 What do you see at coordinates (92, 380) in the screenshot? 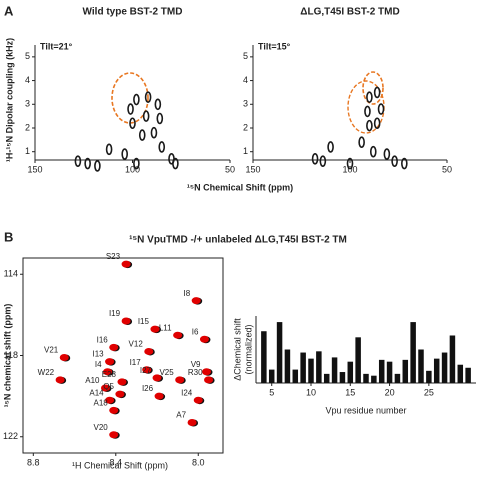
I see `peak-label: A10` at bounding box center [92, 380].